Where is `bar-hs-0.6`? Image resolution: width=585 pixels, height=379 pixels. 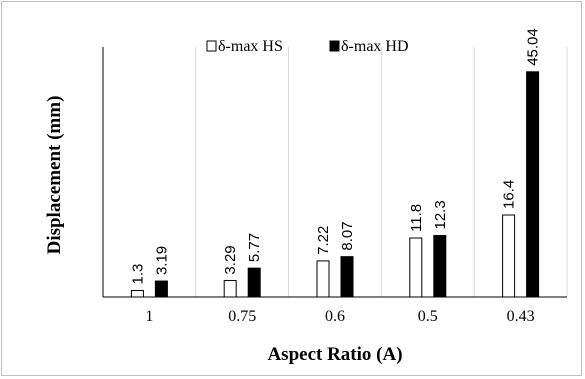
bar-hs-0.6 is located at coordinates (323, 279).